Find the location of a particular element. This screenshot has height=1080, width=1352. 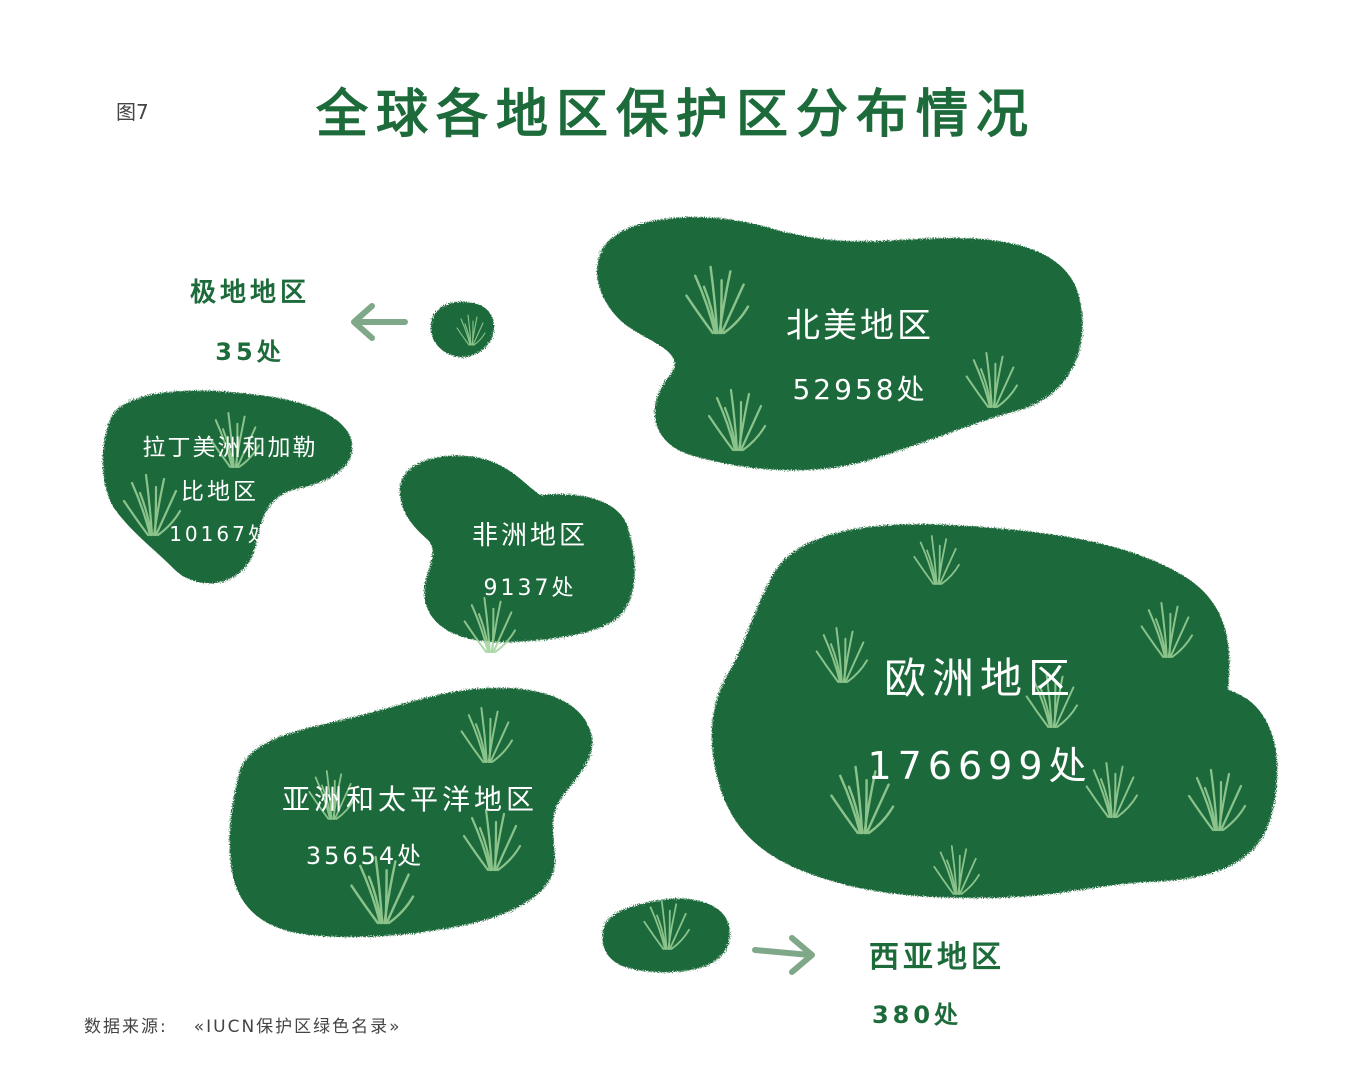

region-europe-count: 176699处 is located at coordinates (980, 766).